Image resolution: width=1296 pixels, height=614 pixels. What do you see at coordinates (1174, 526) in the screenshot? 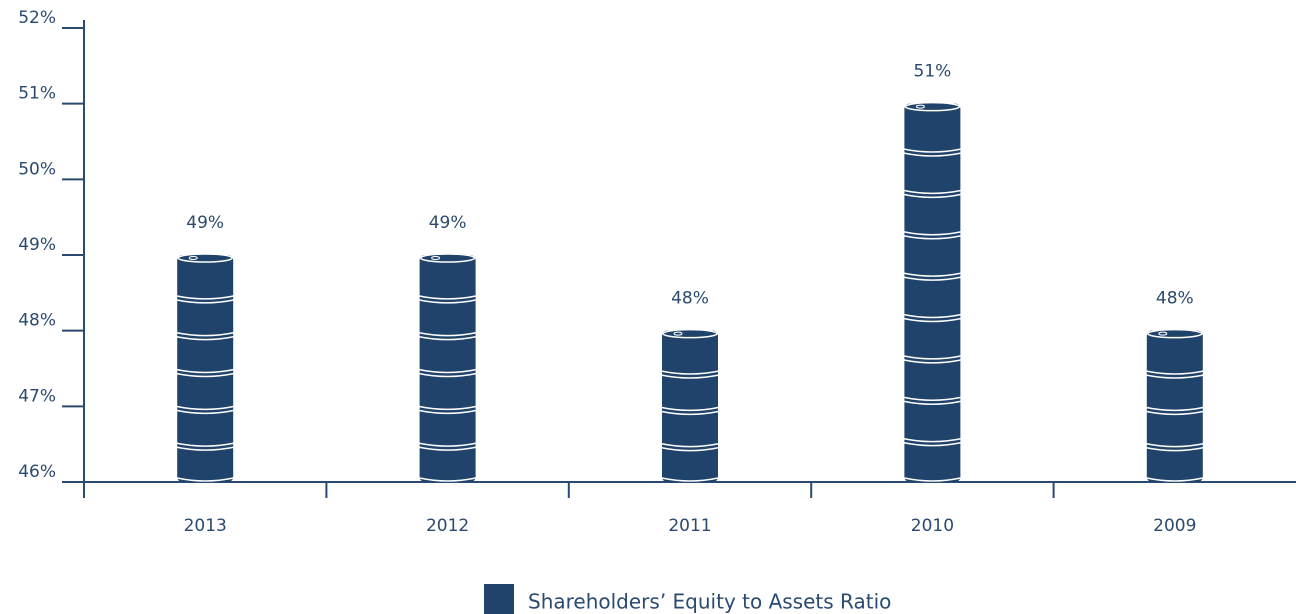
I see `x-tick-label: 2009` at bounding box center [1174, 526].